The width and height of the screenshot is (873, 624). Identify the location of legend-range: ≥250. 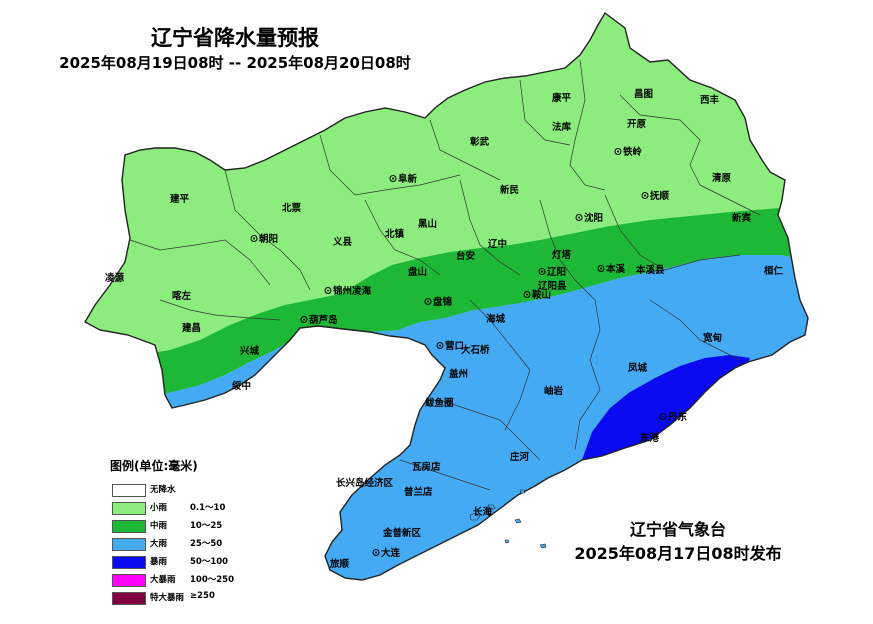
(202, 596).